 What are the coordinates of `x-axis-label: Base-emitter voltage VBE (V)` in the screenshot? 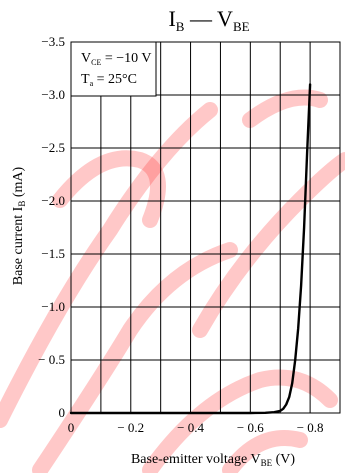 It's located at (213, 460).